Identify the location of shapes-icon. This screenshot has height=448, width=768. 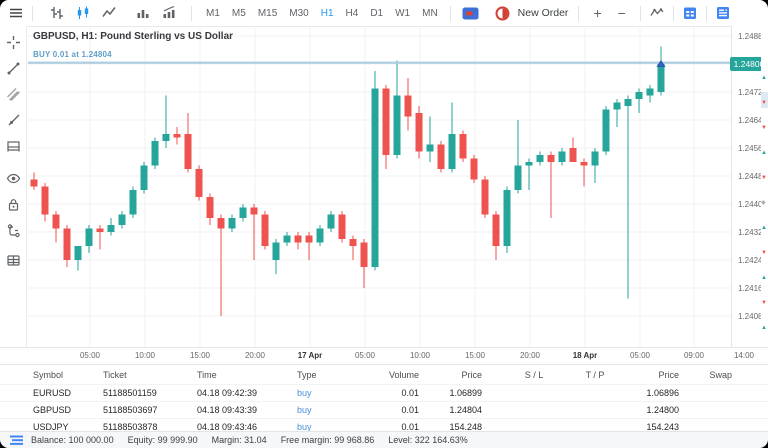
(13, 146).